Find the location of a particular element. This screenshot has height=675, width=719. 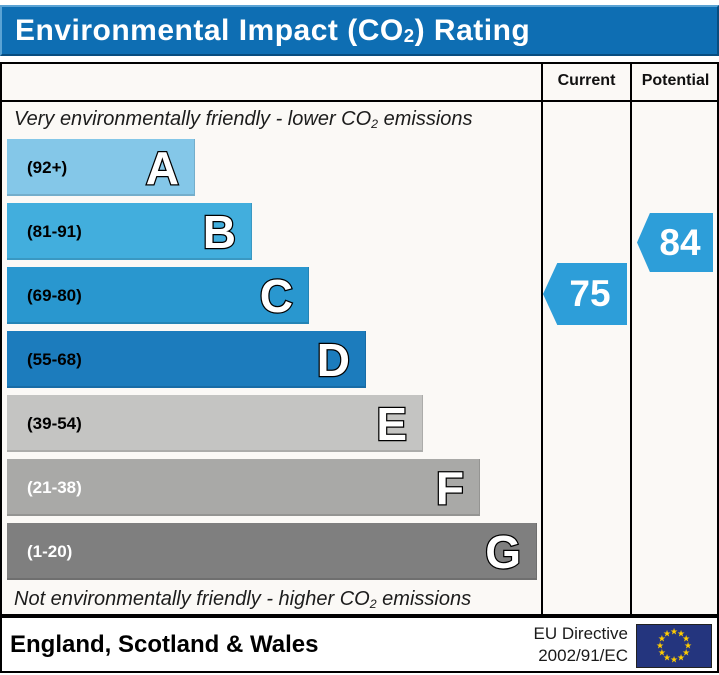

band-a-bar: (92+) A is located at coordinates (101, 167).